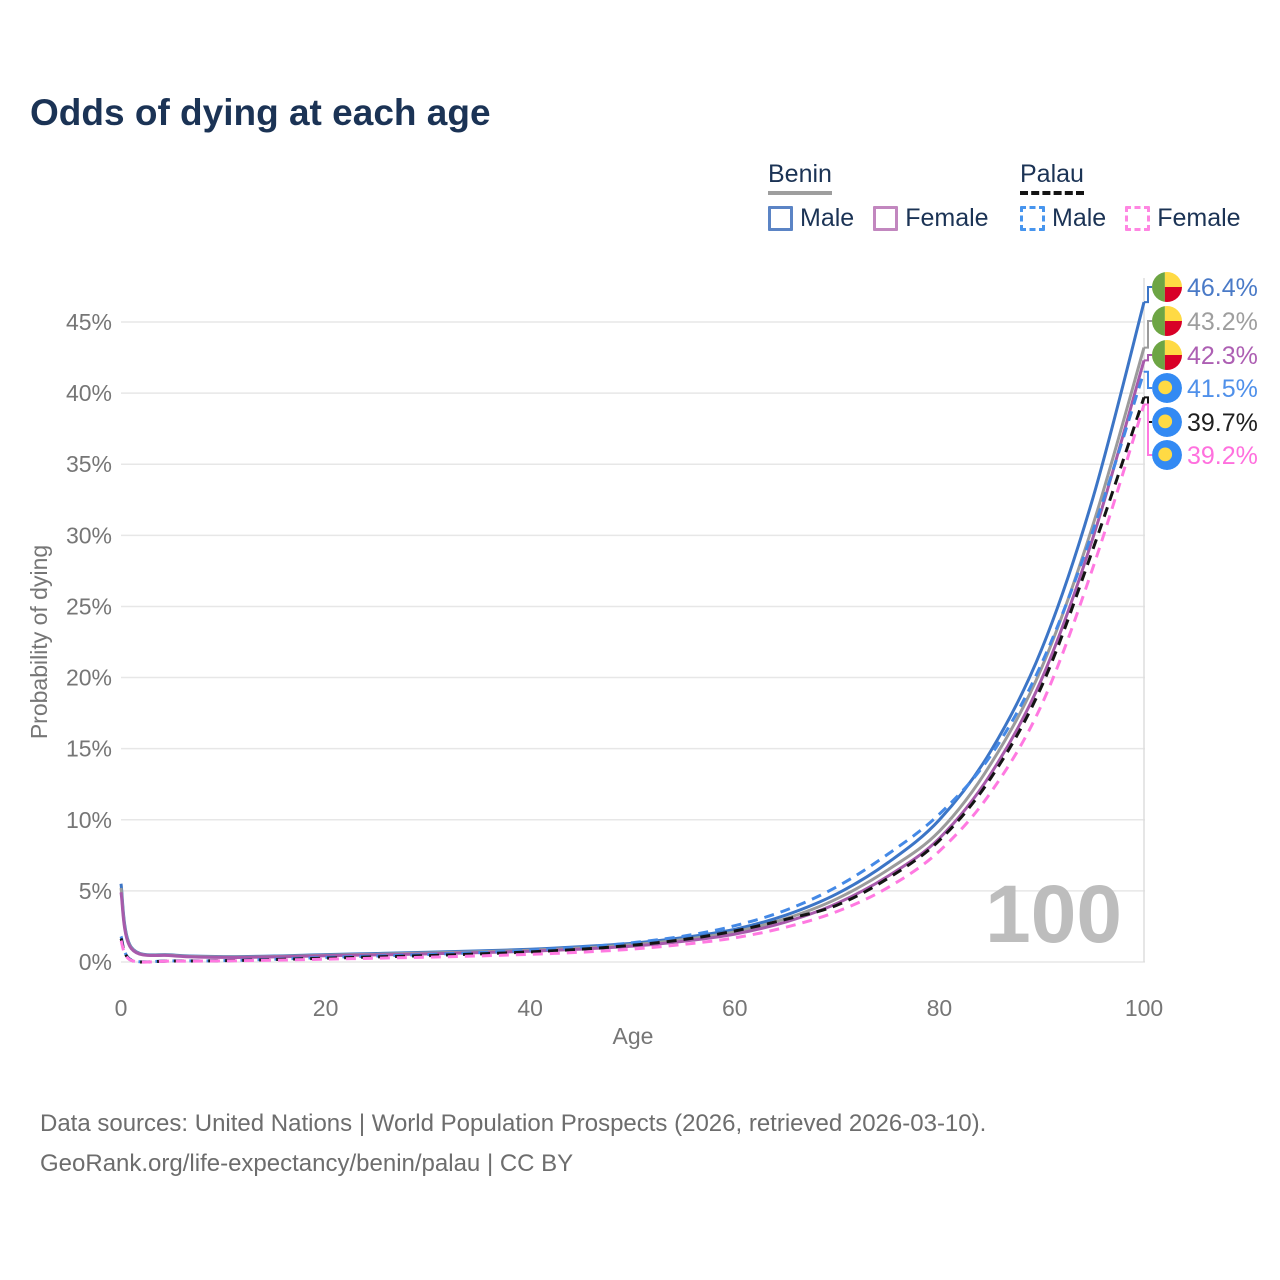 This screenshot has height=1280, width=1280. What do you see at coordinates (89, 820) in the screenshot?
I see `y-tick-label: 10%` at bounding box center [89, 820].